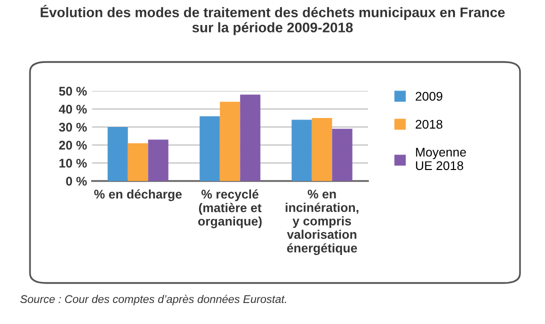  What do you see at coordinates (230, 208) in the screenshot?
I see `x-tick-label: % recyclé (matière et organique)` at bounding box center [230, 208].